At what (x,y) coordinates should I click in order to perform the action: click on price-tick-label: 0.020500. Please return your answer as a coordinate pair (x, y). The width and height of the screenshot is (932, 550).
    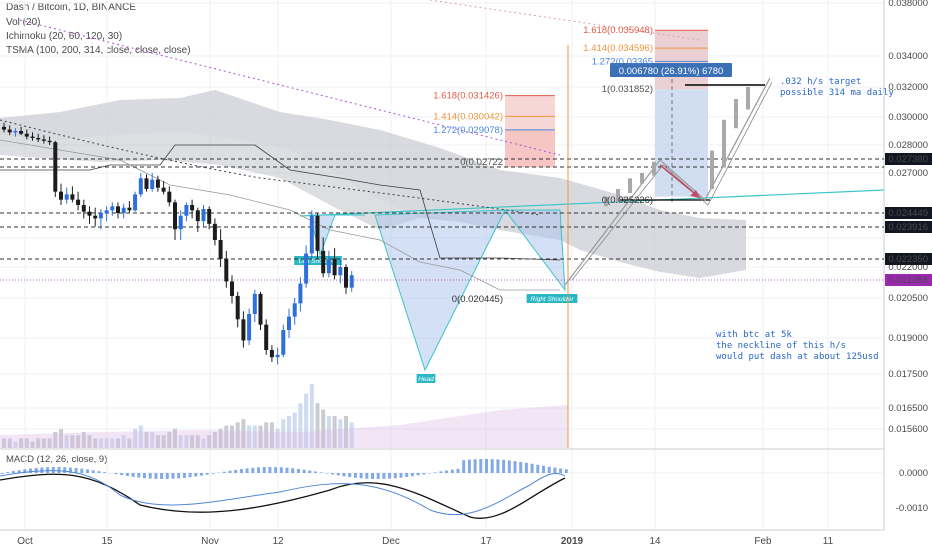
    Looking at the image, I should click on (908, 298).